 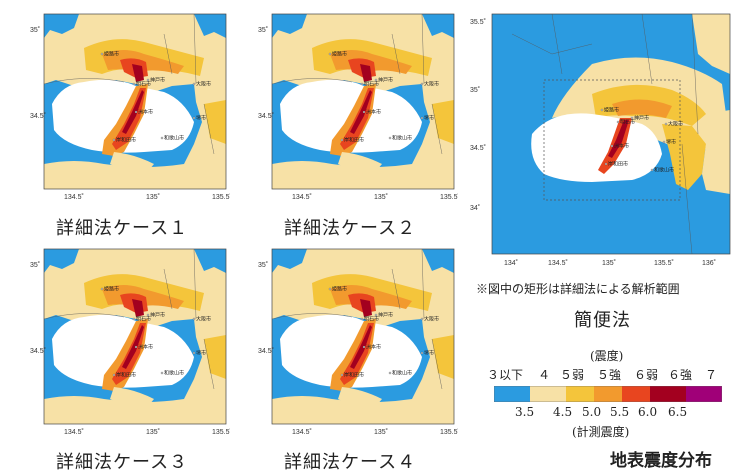 What do you see at coordinates (661, 461) in the screenshot?
I see `figure-title: 地表震度分布` at bounding box center [661, 461].